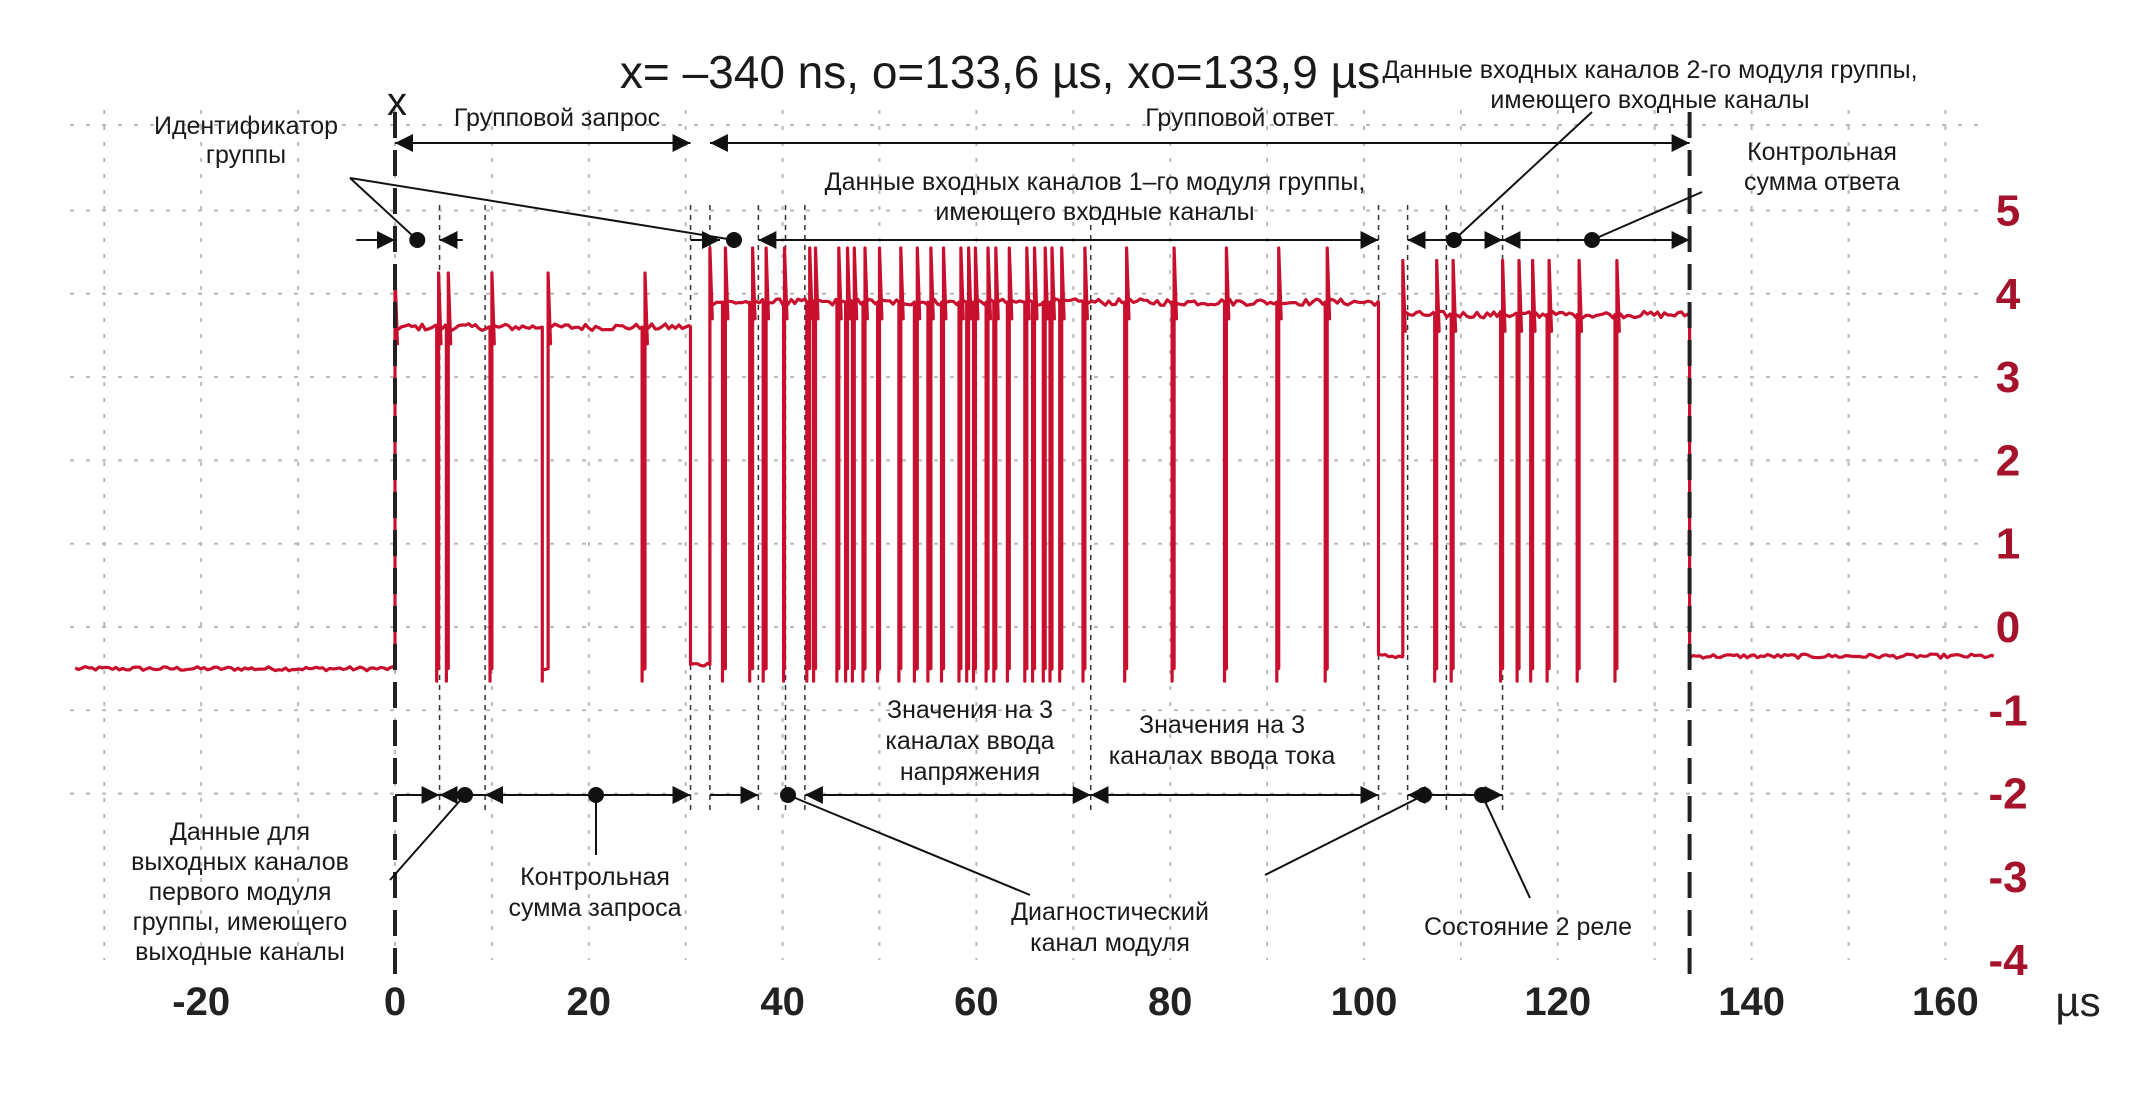 The height and width of the screenshot is (1096, 2151). Describe the element at coordinates (557, 118) in the screenshot. I see `annotation-group-request: Групповой запрос` at that location.